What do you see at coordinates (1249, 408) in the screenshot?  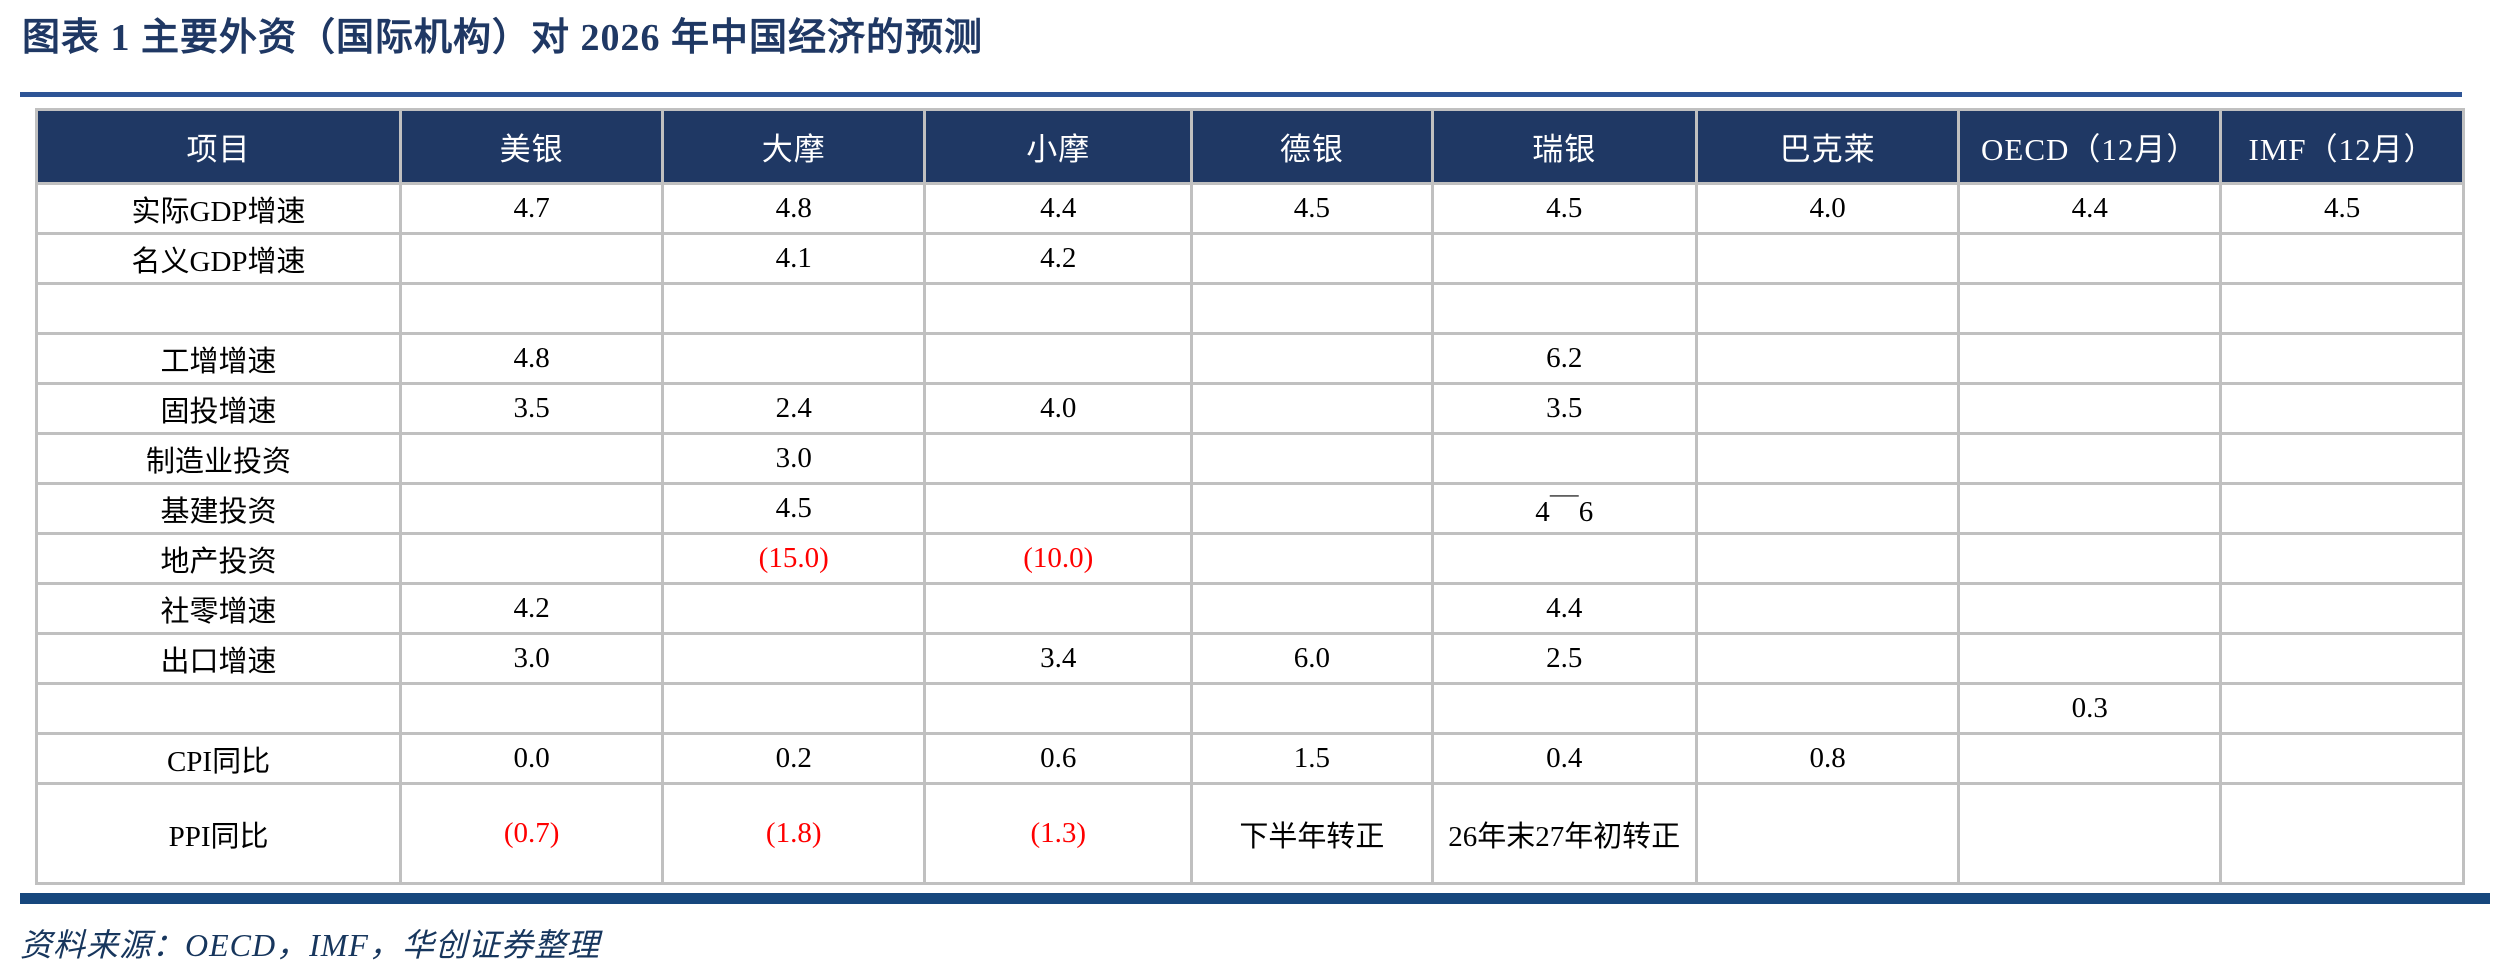 I see `table-row: 固投增速 3.5 2.4 4.0 3.5` at bounding box center [1249, 408].